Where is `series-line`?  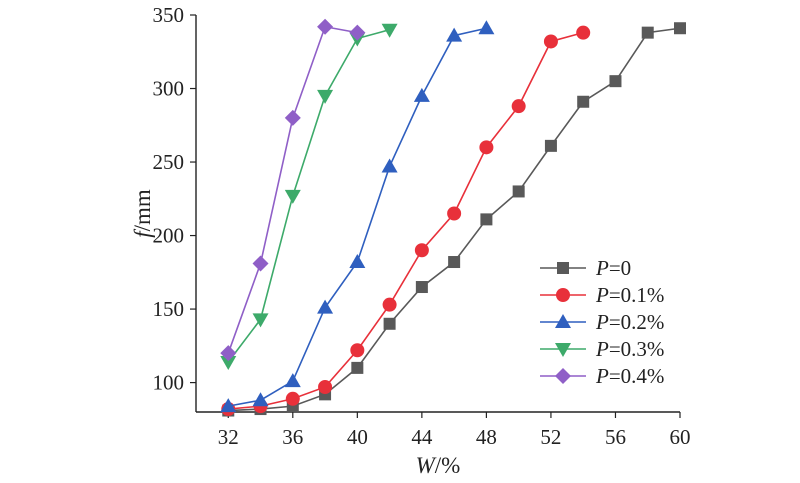 series-line is located at coordinates (308, 195).